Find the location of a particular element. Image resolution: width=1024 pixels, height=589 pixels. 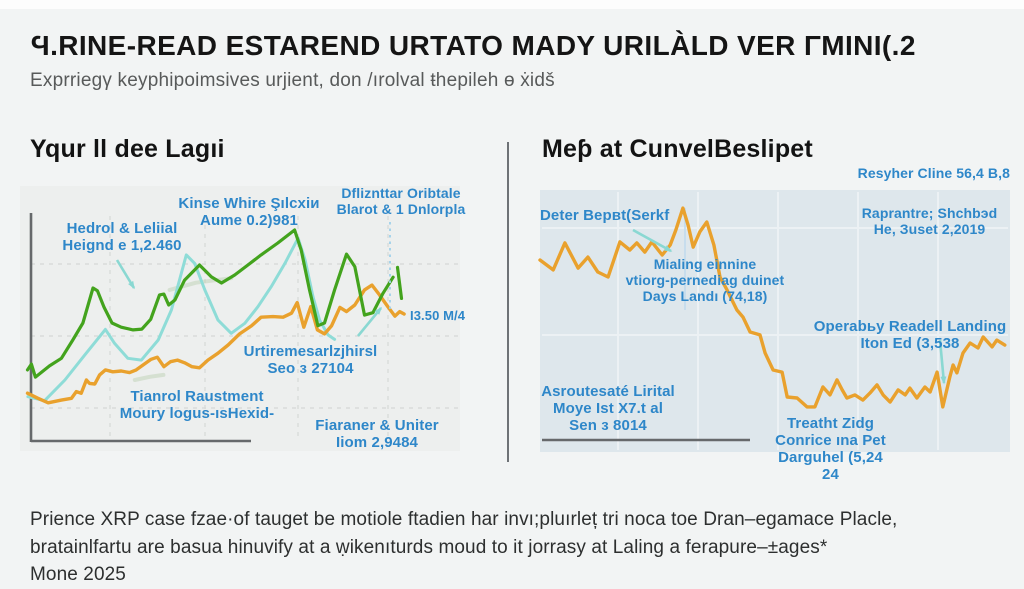

i350-arrow-icon is located at coordinates (369, 321).